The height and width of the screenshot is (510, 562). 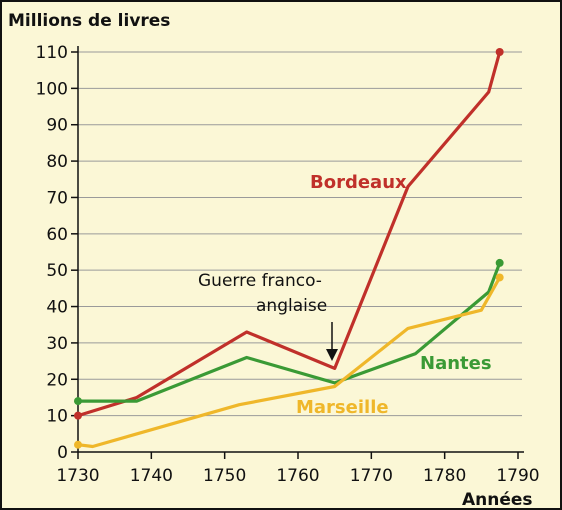 I want to click on series-label-nantes: Nantes, so click(x=456, y=363).